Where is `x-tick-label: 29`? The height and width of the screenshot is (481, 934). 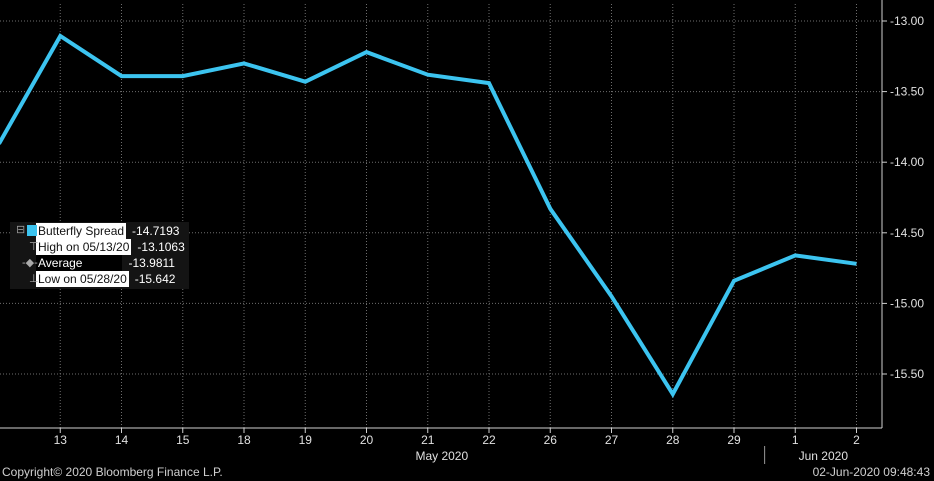 x-tick-label: 29 is located at coordinates (734, 440).